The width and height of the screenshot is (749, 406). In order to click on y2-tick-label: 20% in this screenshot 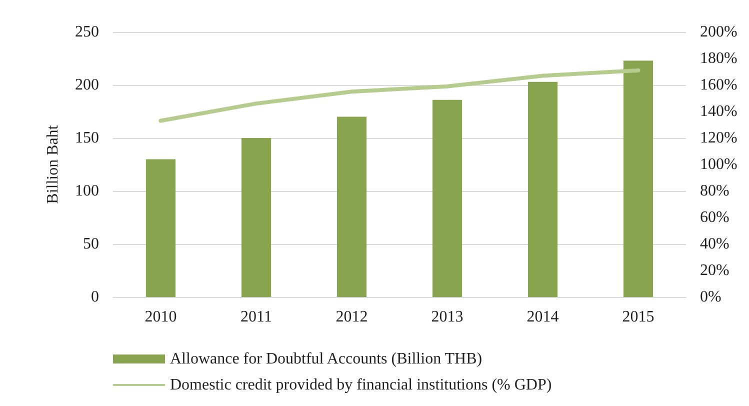, I will do `click(715, 270)`.